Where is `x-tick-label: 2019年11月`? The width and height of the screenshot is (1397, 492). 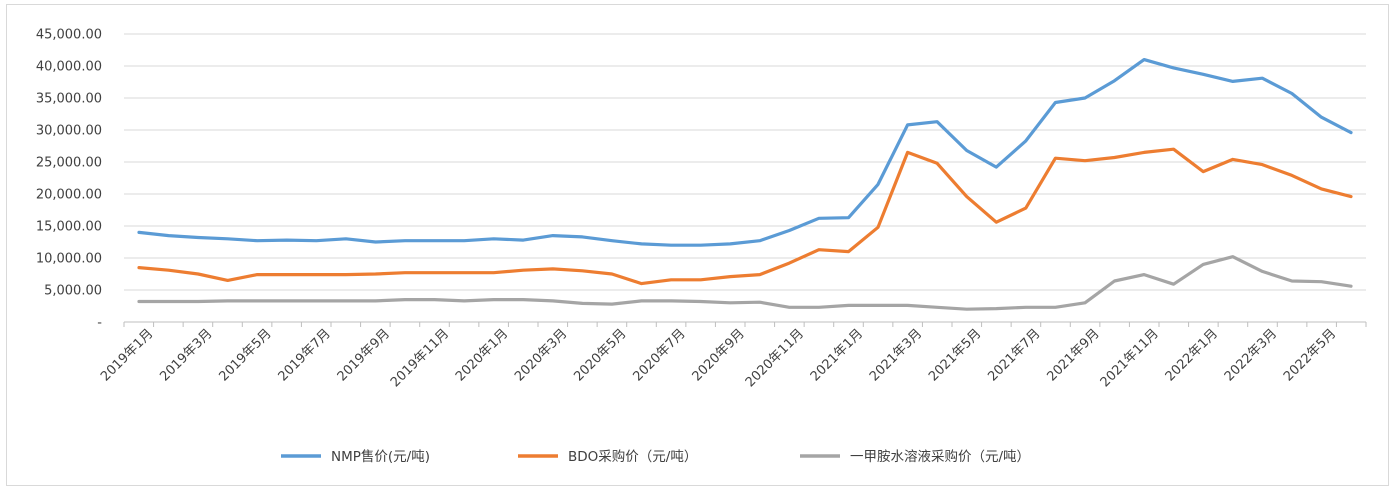
x-tick-label: 2019年11月 is located at coordinates (420, 358).